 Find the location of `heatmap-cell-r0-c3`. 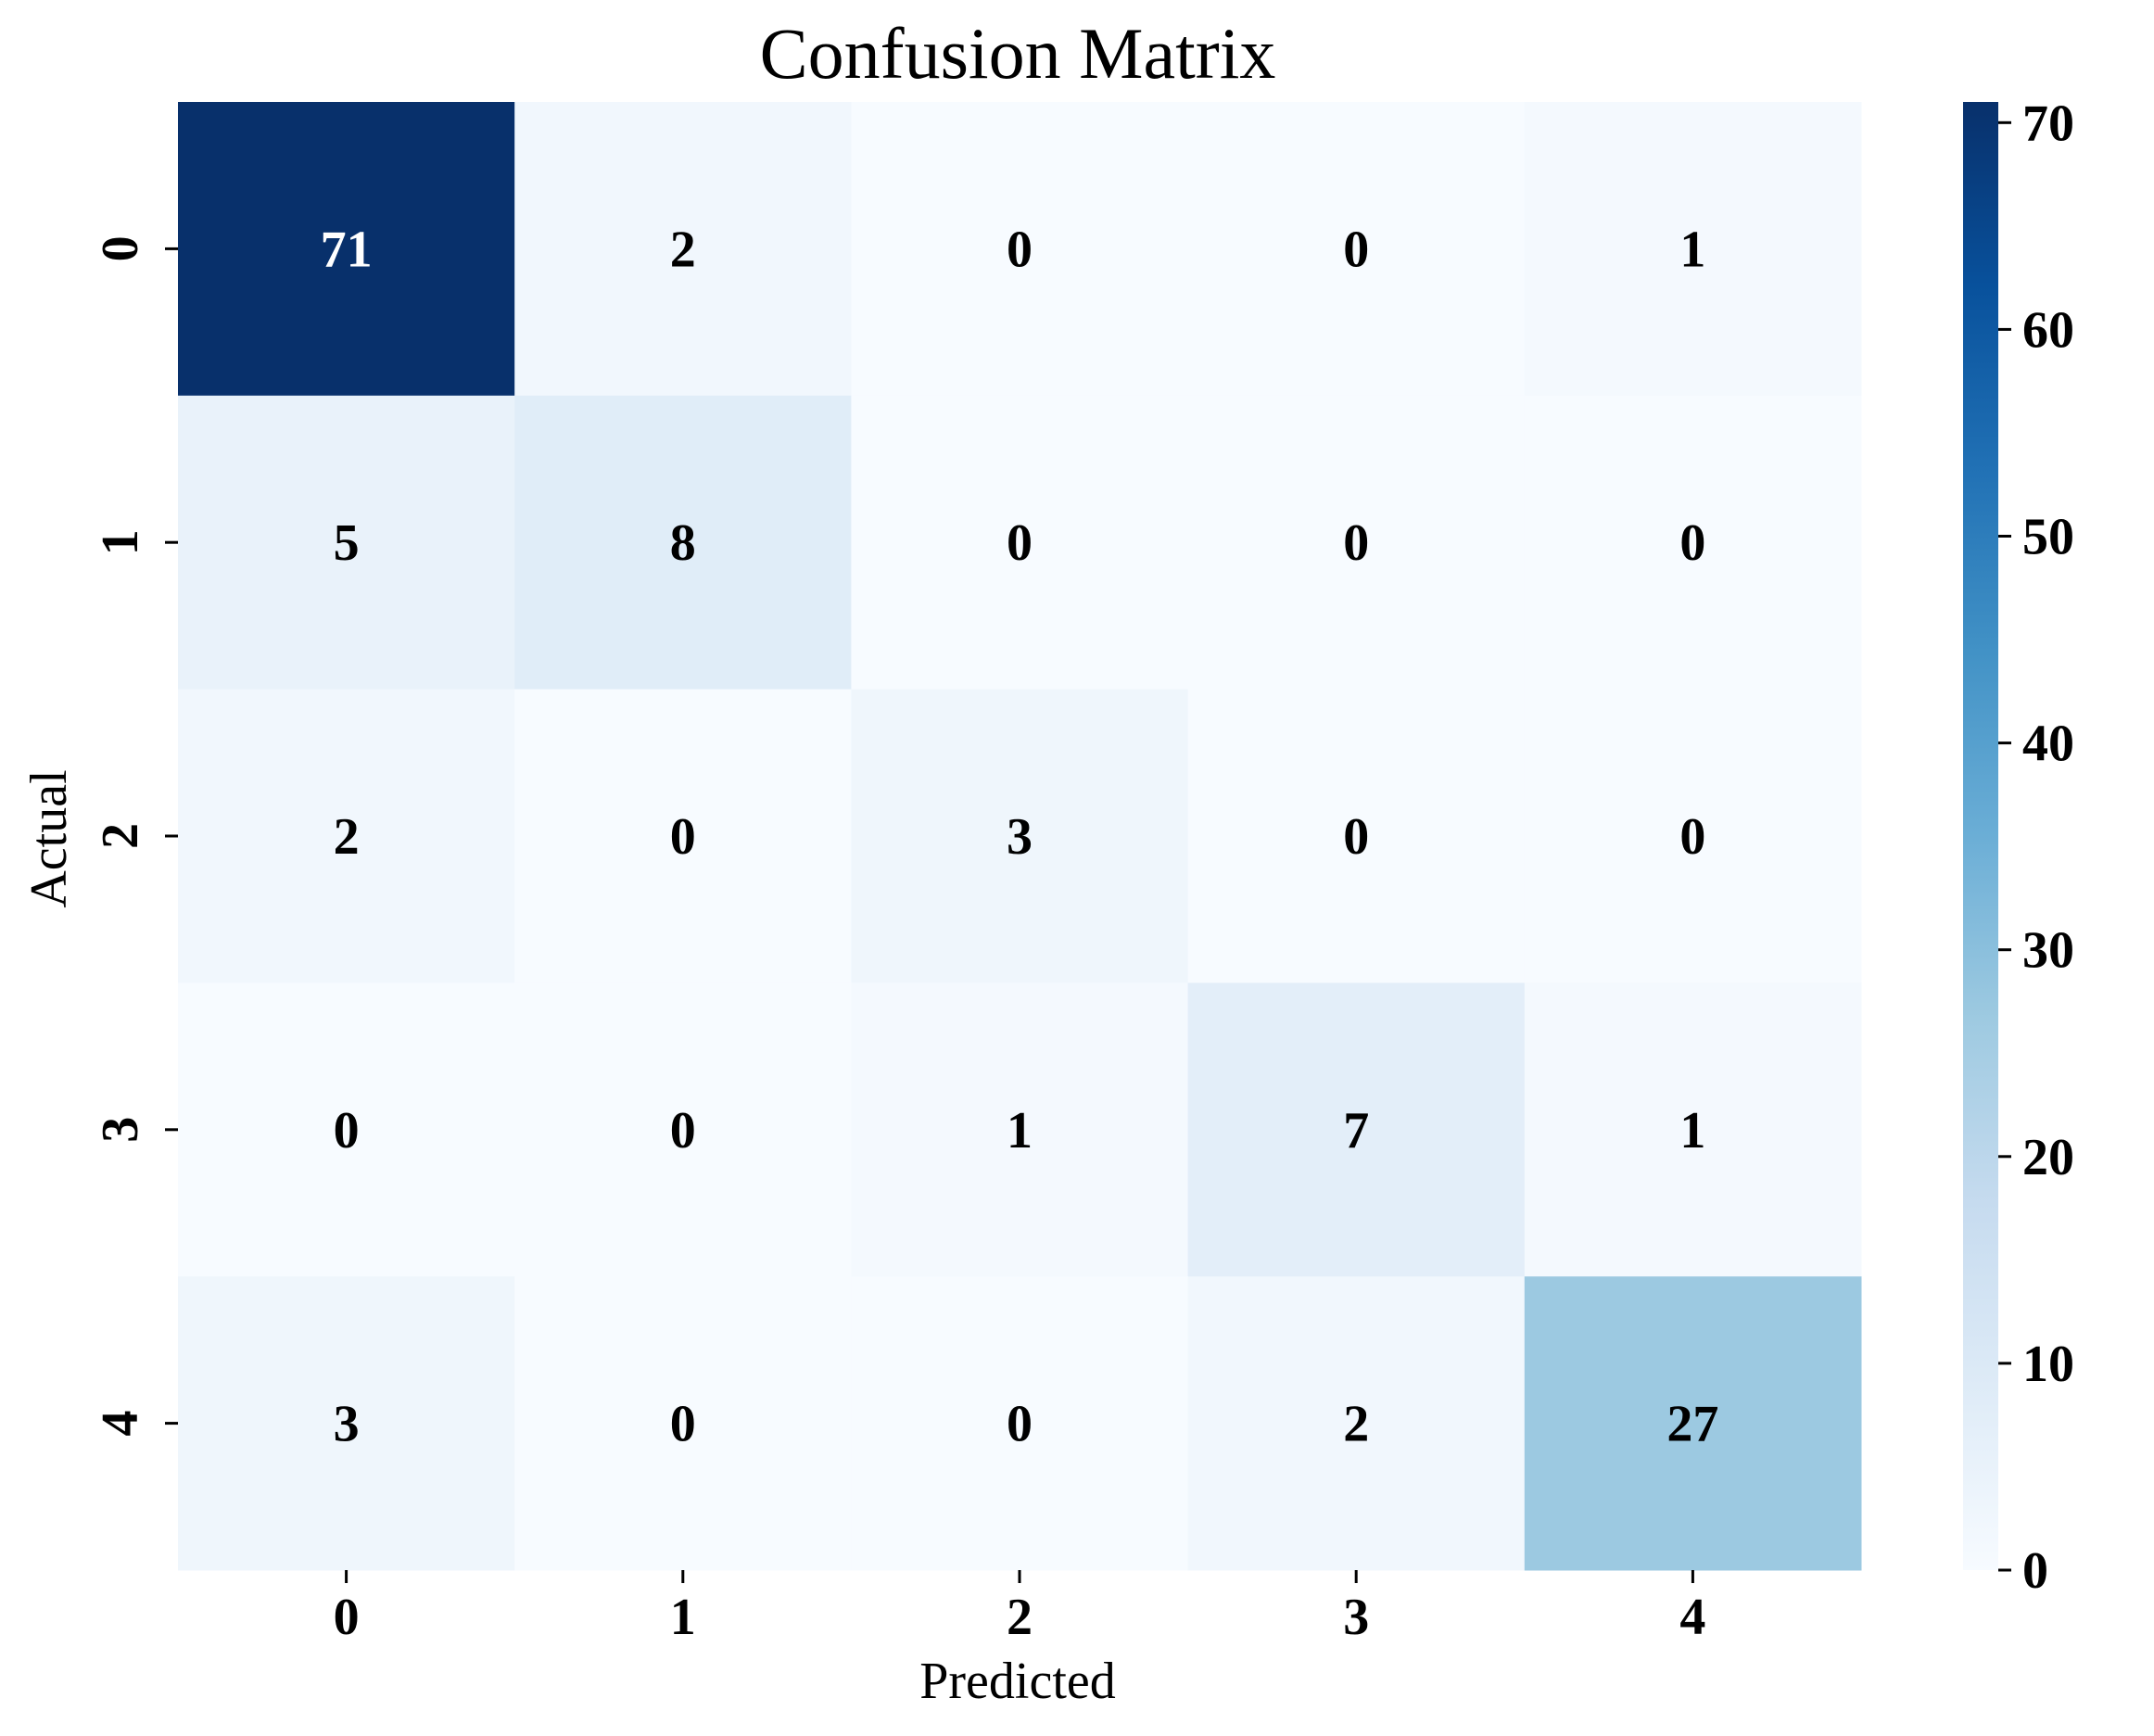

heatmap-cell-r0-c3 is located at coordinates (1356, 249).